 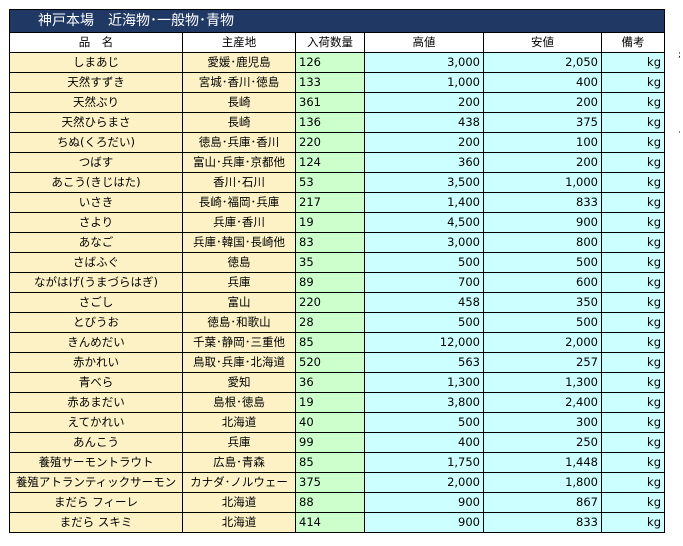 What do you see at coordinates (337, 182) in the screenshot?
I see `table-row: あこう(きじはた) 香川･石川 53 3,500 1,000 kg` at bounding box center [337, 182].